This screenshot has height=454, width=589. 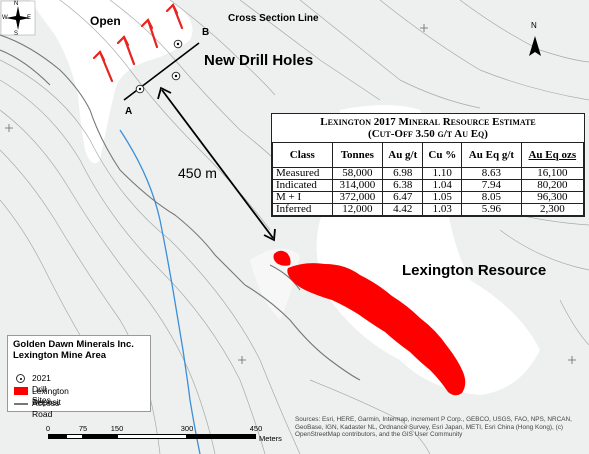 I want to click on scale-tick-label: 150, so click(x=117, y=428).